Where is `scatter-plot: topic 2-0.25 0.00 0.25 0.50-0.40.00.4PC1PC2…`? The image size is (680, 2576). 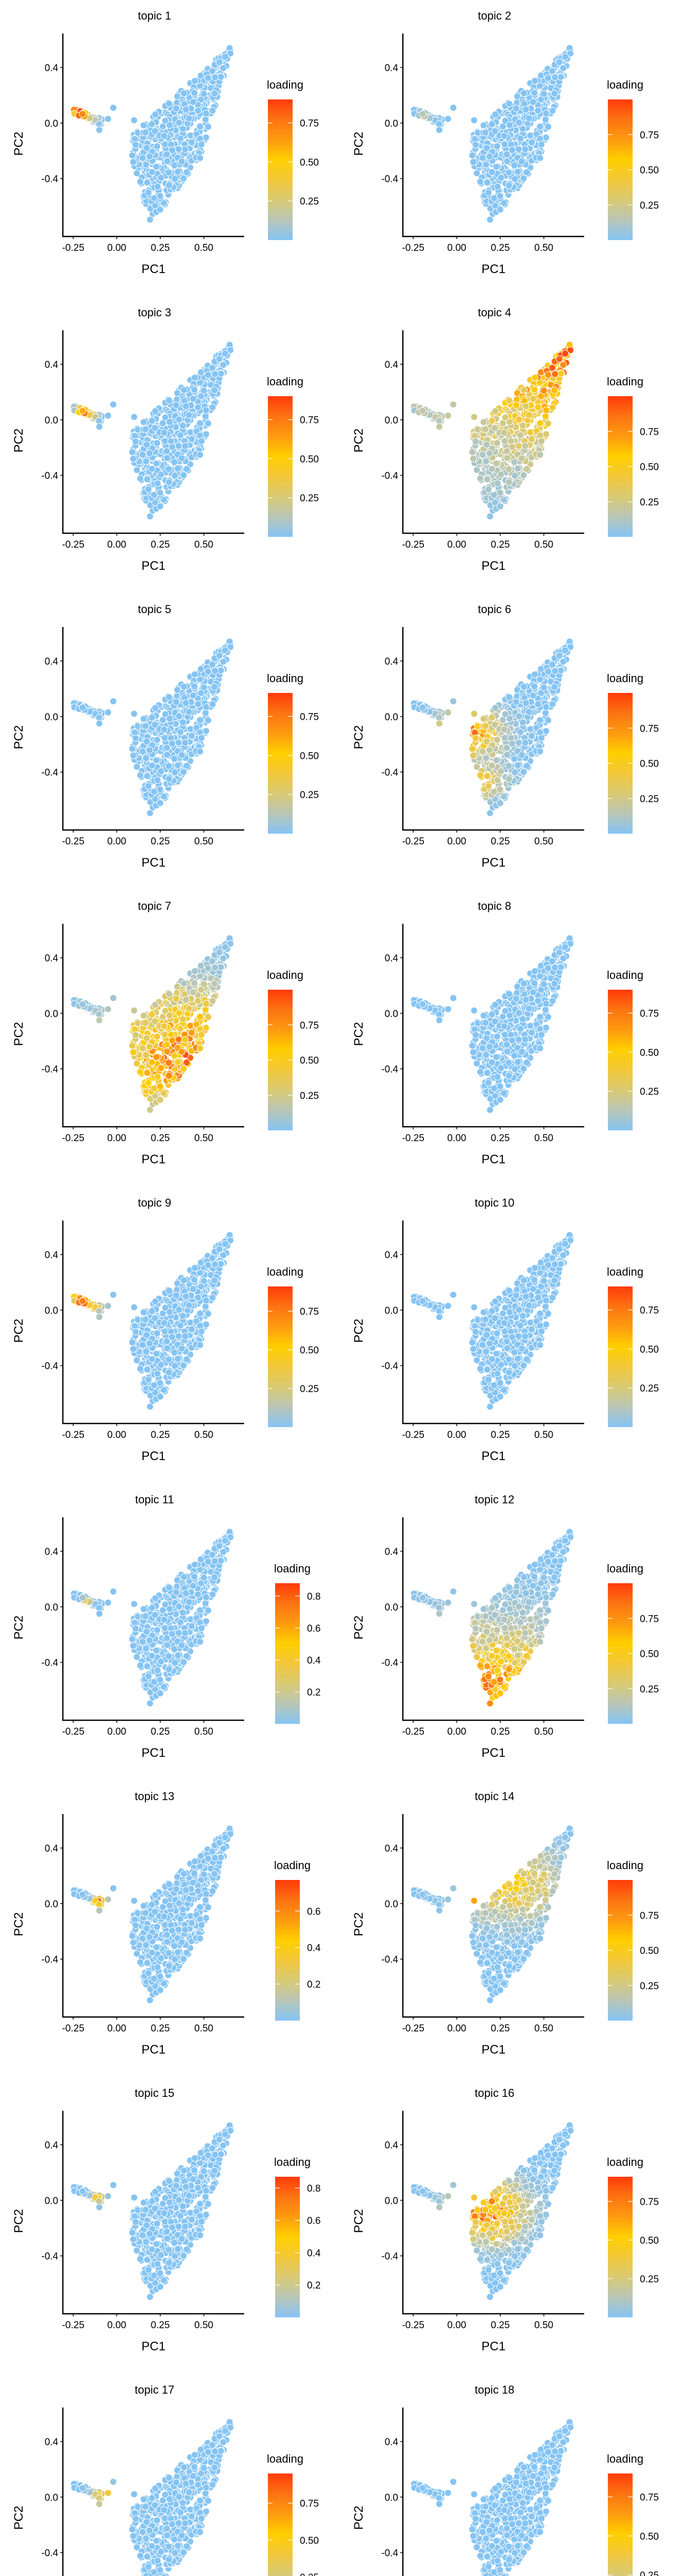
scatter-plot: topic 2-0.25 0.00 0.25 0.50-0.40.00.4PC1PC2… is located at coordinates (505, 142).